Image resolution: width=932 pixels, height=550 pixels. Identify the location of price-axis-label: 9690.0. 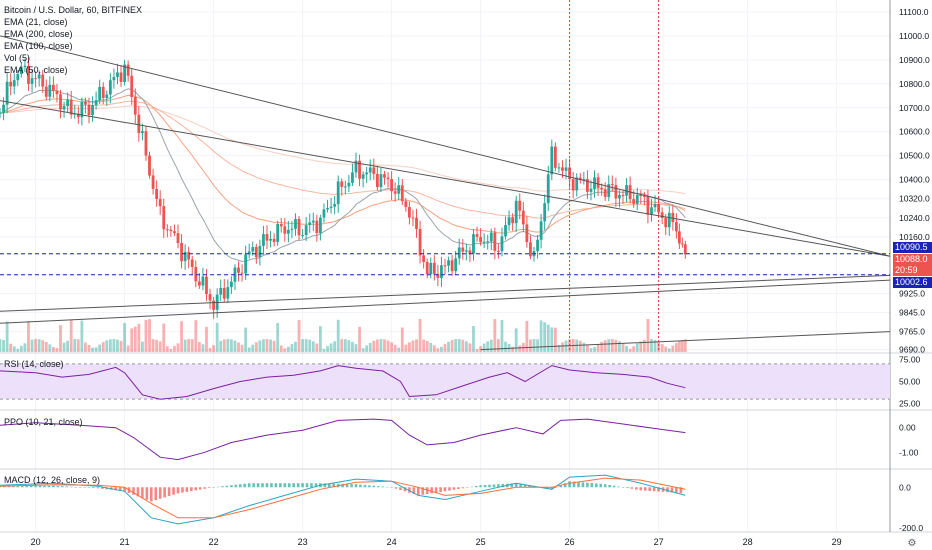
(912, 350).